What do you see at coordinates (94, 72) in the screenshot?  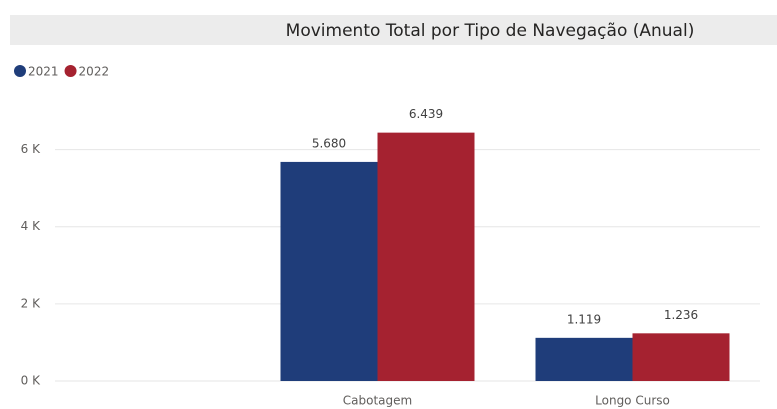 I see `legend-label: 2022` at bounding box center [94, 72].